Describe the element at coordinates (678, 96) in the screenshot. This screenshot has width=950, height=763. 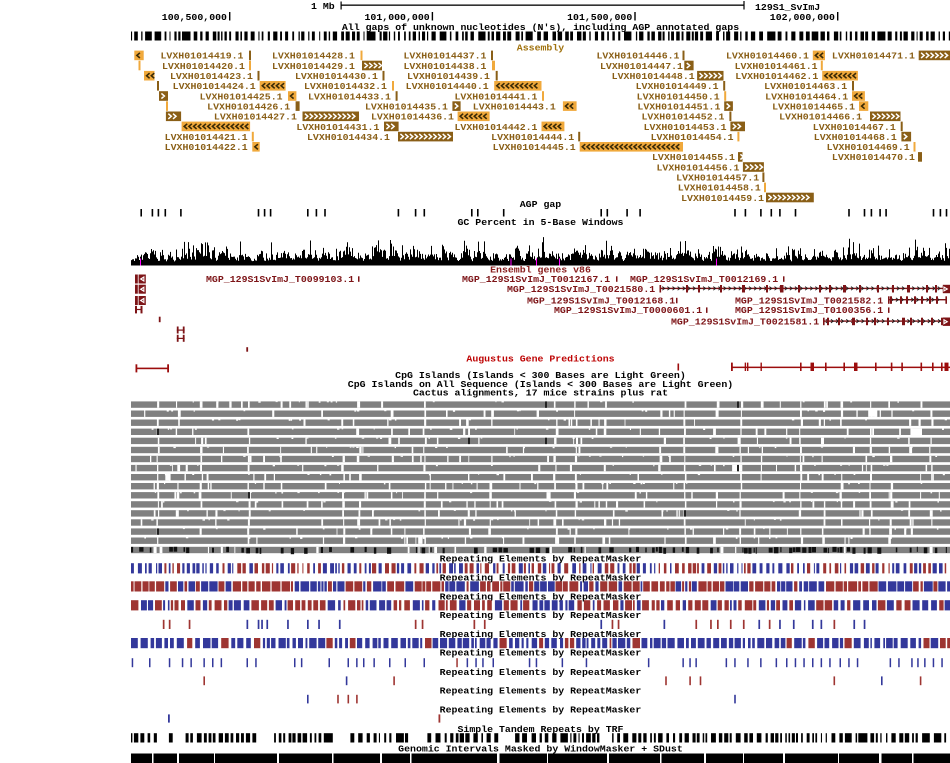
I see `svg-text: LVXH01014450.1` at that location.